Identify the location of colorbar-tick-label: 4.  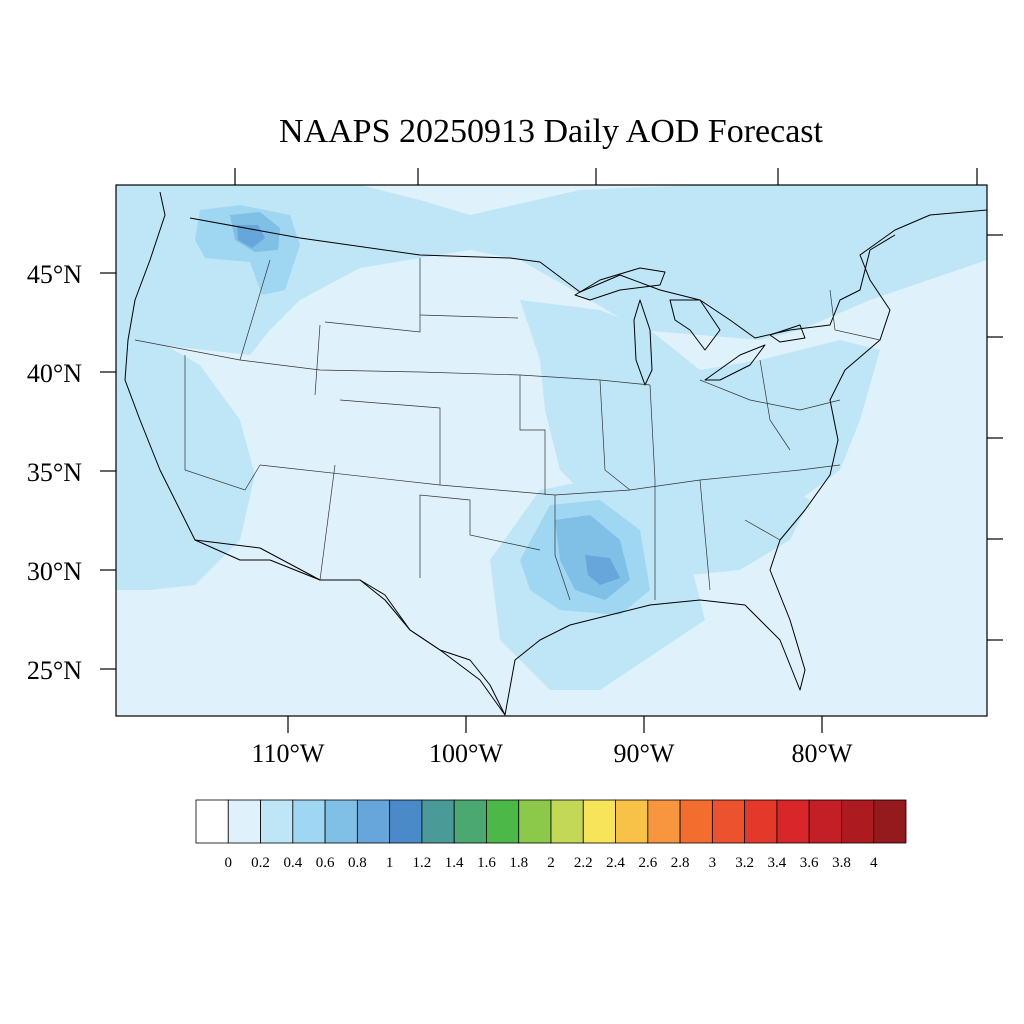
(874, 863).